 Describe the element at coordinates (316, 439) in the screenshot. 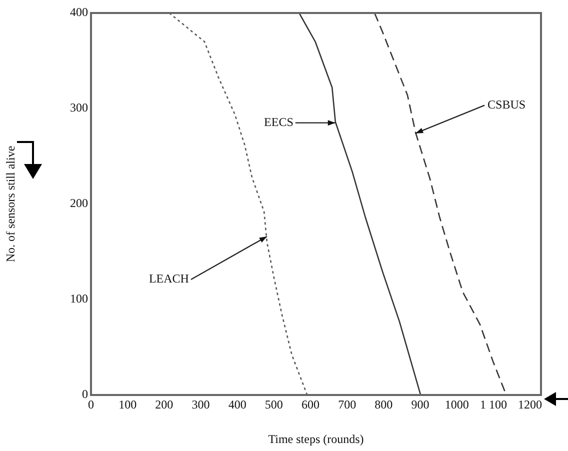

I see `x-axis-title: Time steps (rounds)` at that location.